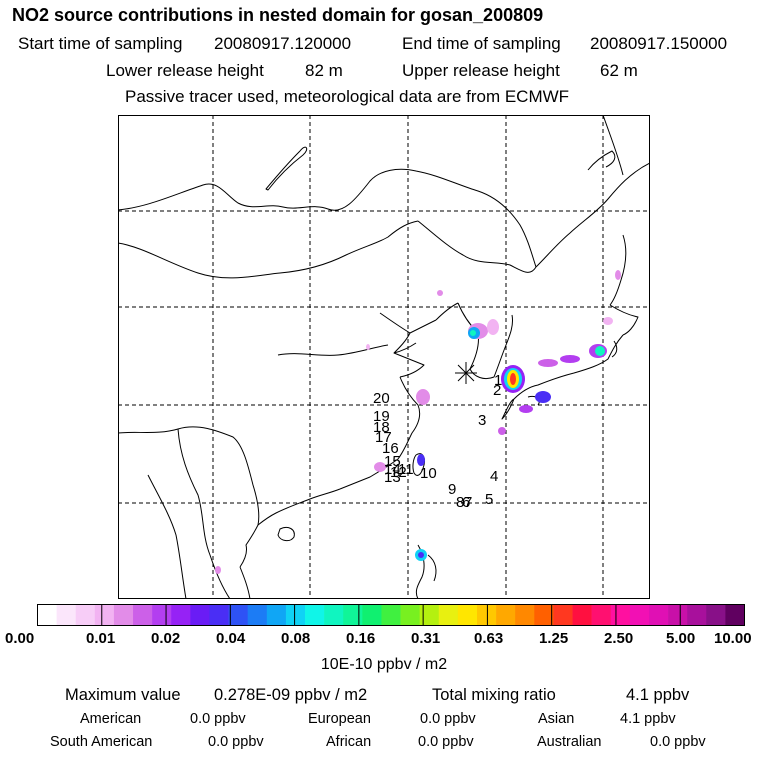 The width and height of the screenshot is (768, 768). Describe the element at coordinates (681, 638) in the screenshot. I see `colorbar-tick-10: 5.00` at that location.